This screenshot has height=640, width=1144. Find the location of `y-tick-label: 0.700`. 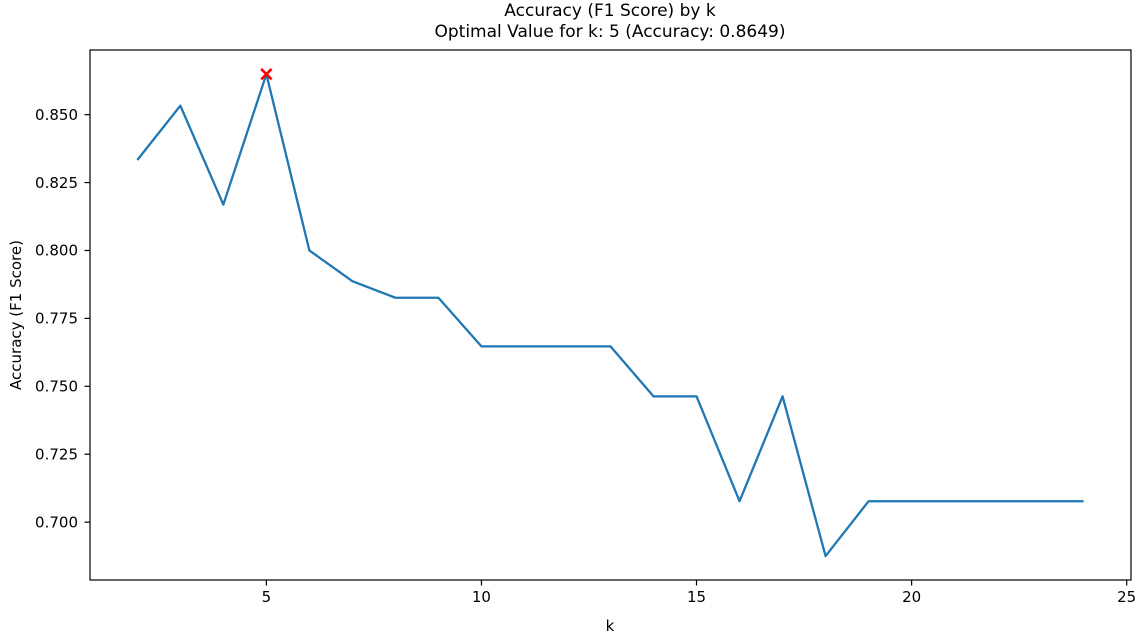

y-tick-label: 0.700 is located at coordinates (56, 522).